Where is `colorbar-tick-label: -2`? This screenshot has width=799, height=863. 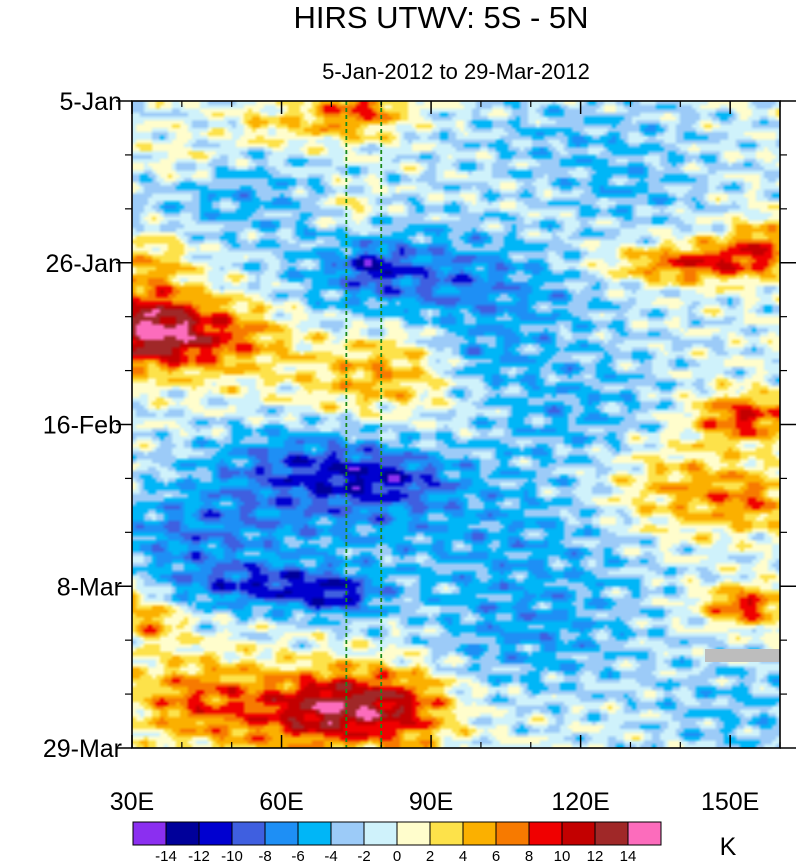 colorbar-tick-label: -2 is located at coordinates (363, 855).